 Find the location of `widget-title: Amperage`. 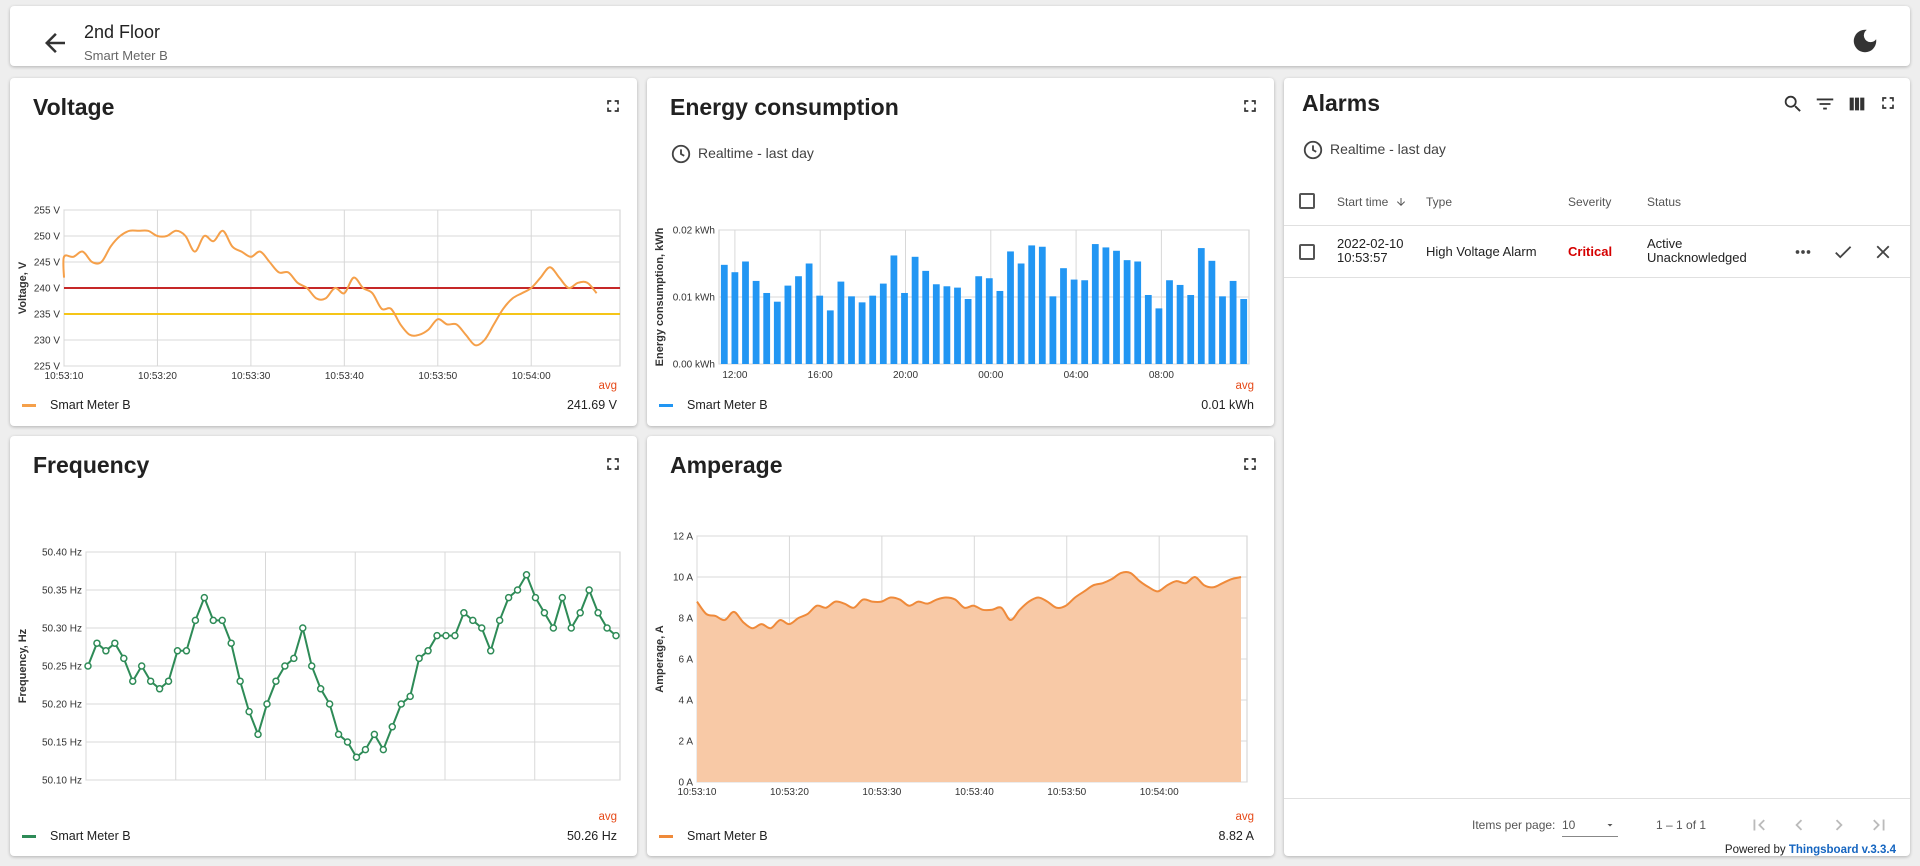

widget-title: Amperage is located at coordinates (726, 465).